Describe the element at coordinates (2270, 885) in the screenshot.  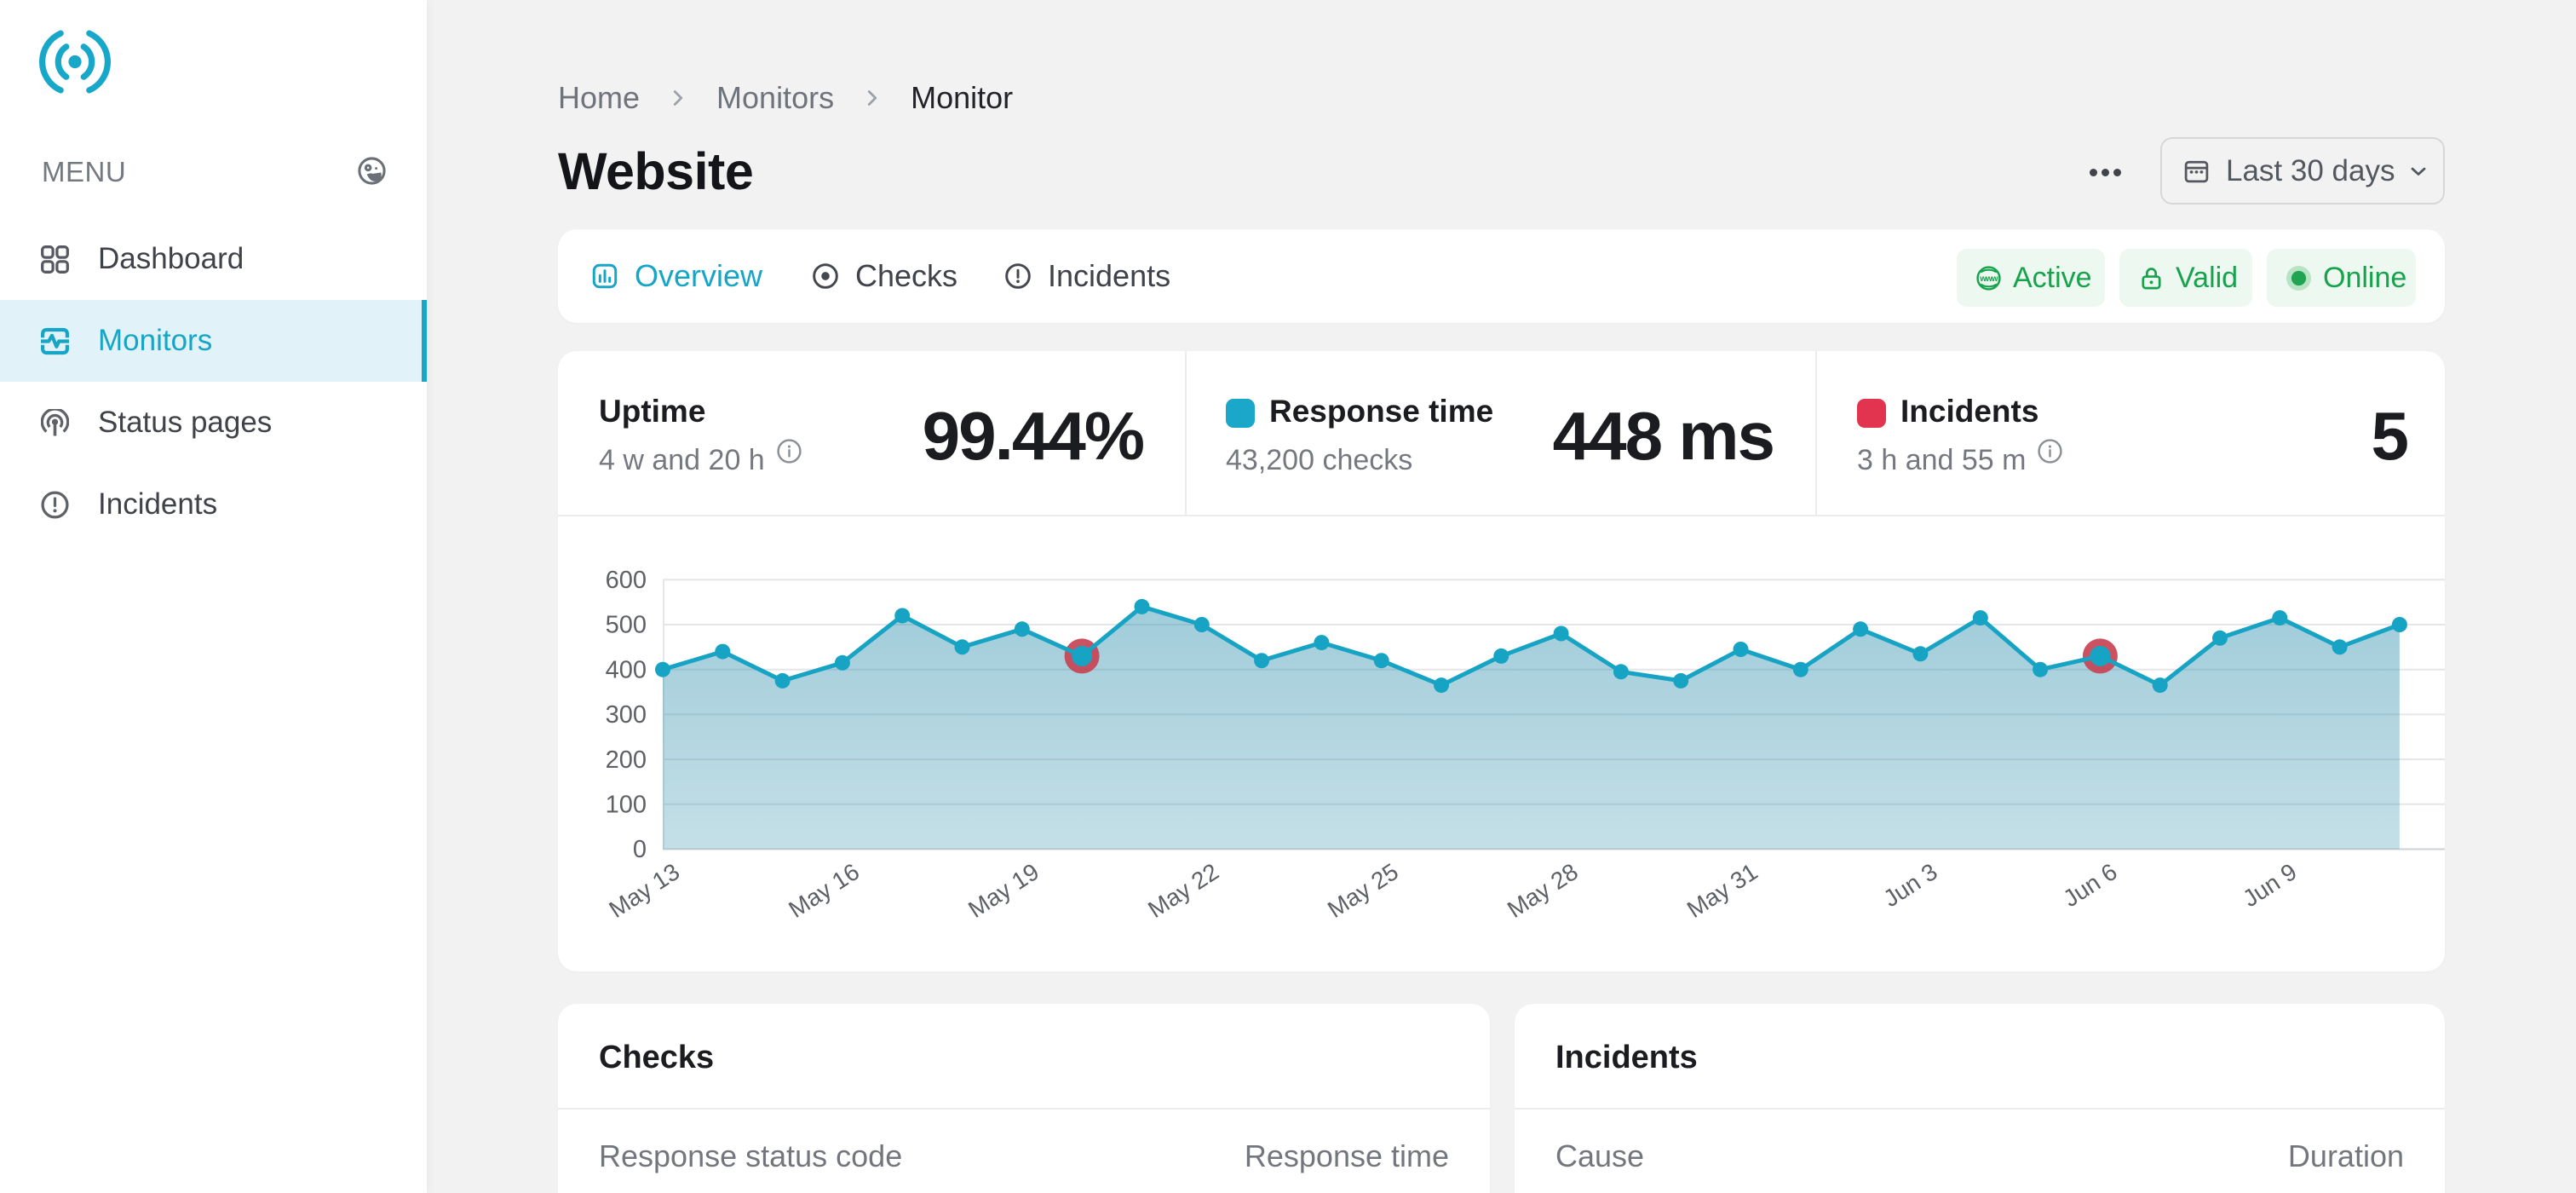
I see `svg-text: Jun 9` at that location.